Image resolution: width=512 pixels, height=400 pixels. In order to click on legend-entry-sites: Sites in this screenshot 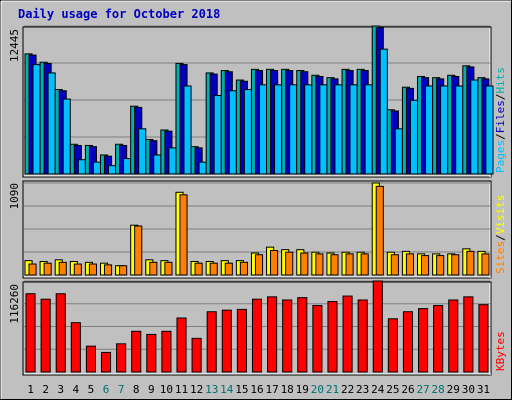, I will do `click(500, 257)`.